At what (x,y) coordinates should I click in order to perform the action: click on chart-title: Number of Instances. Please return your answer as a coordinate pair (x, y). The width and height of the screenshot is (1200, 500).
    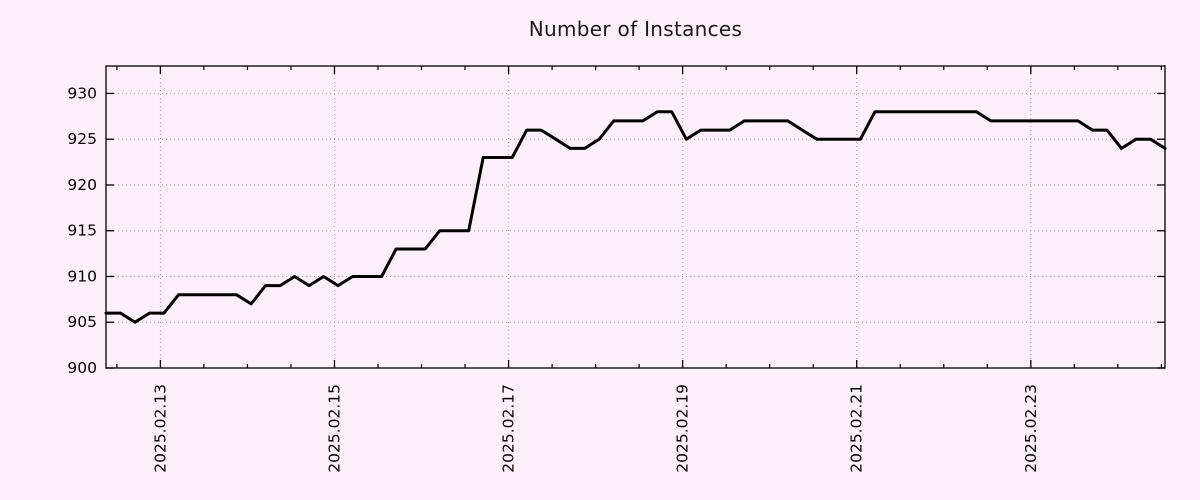
    Looking at the image, I should click on (635, 29).